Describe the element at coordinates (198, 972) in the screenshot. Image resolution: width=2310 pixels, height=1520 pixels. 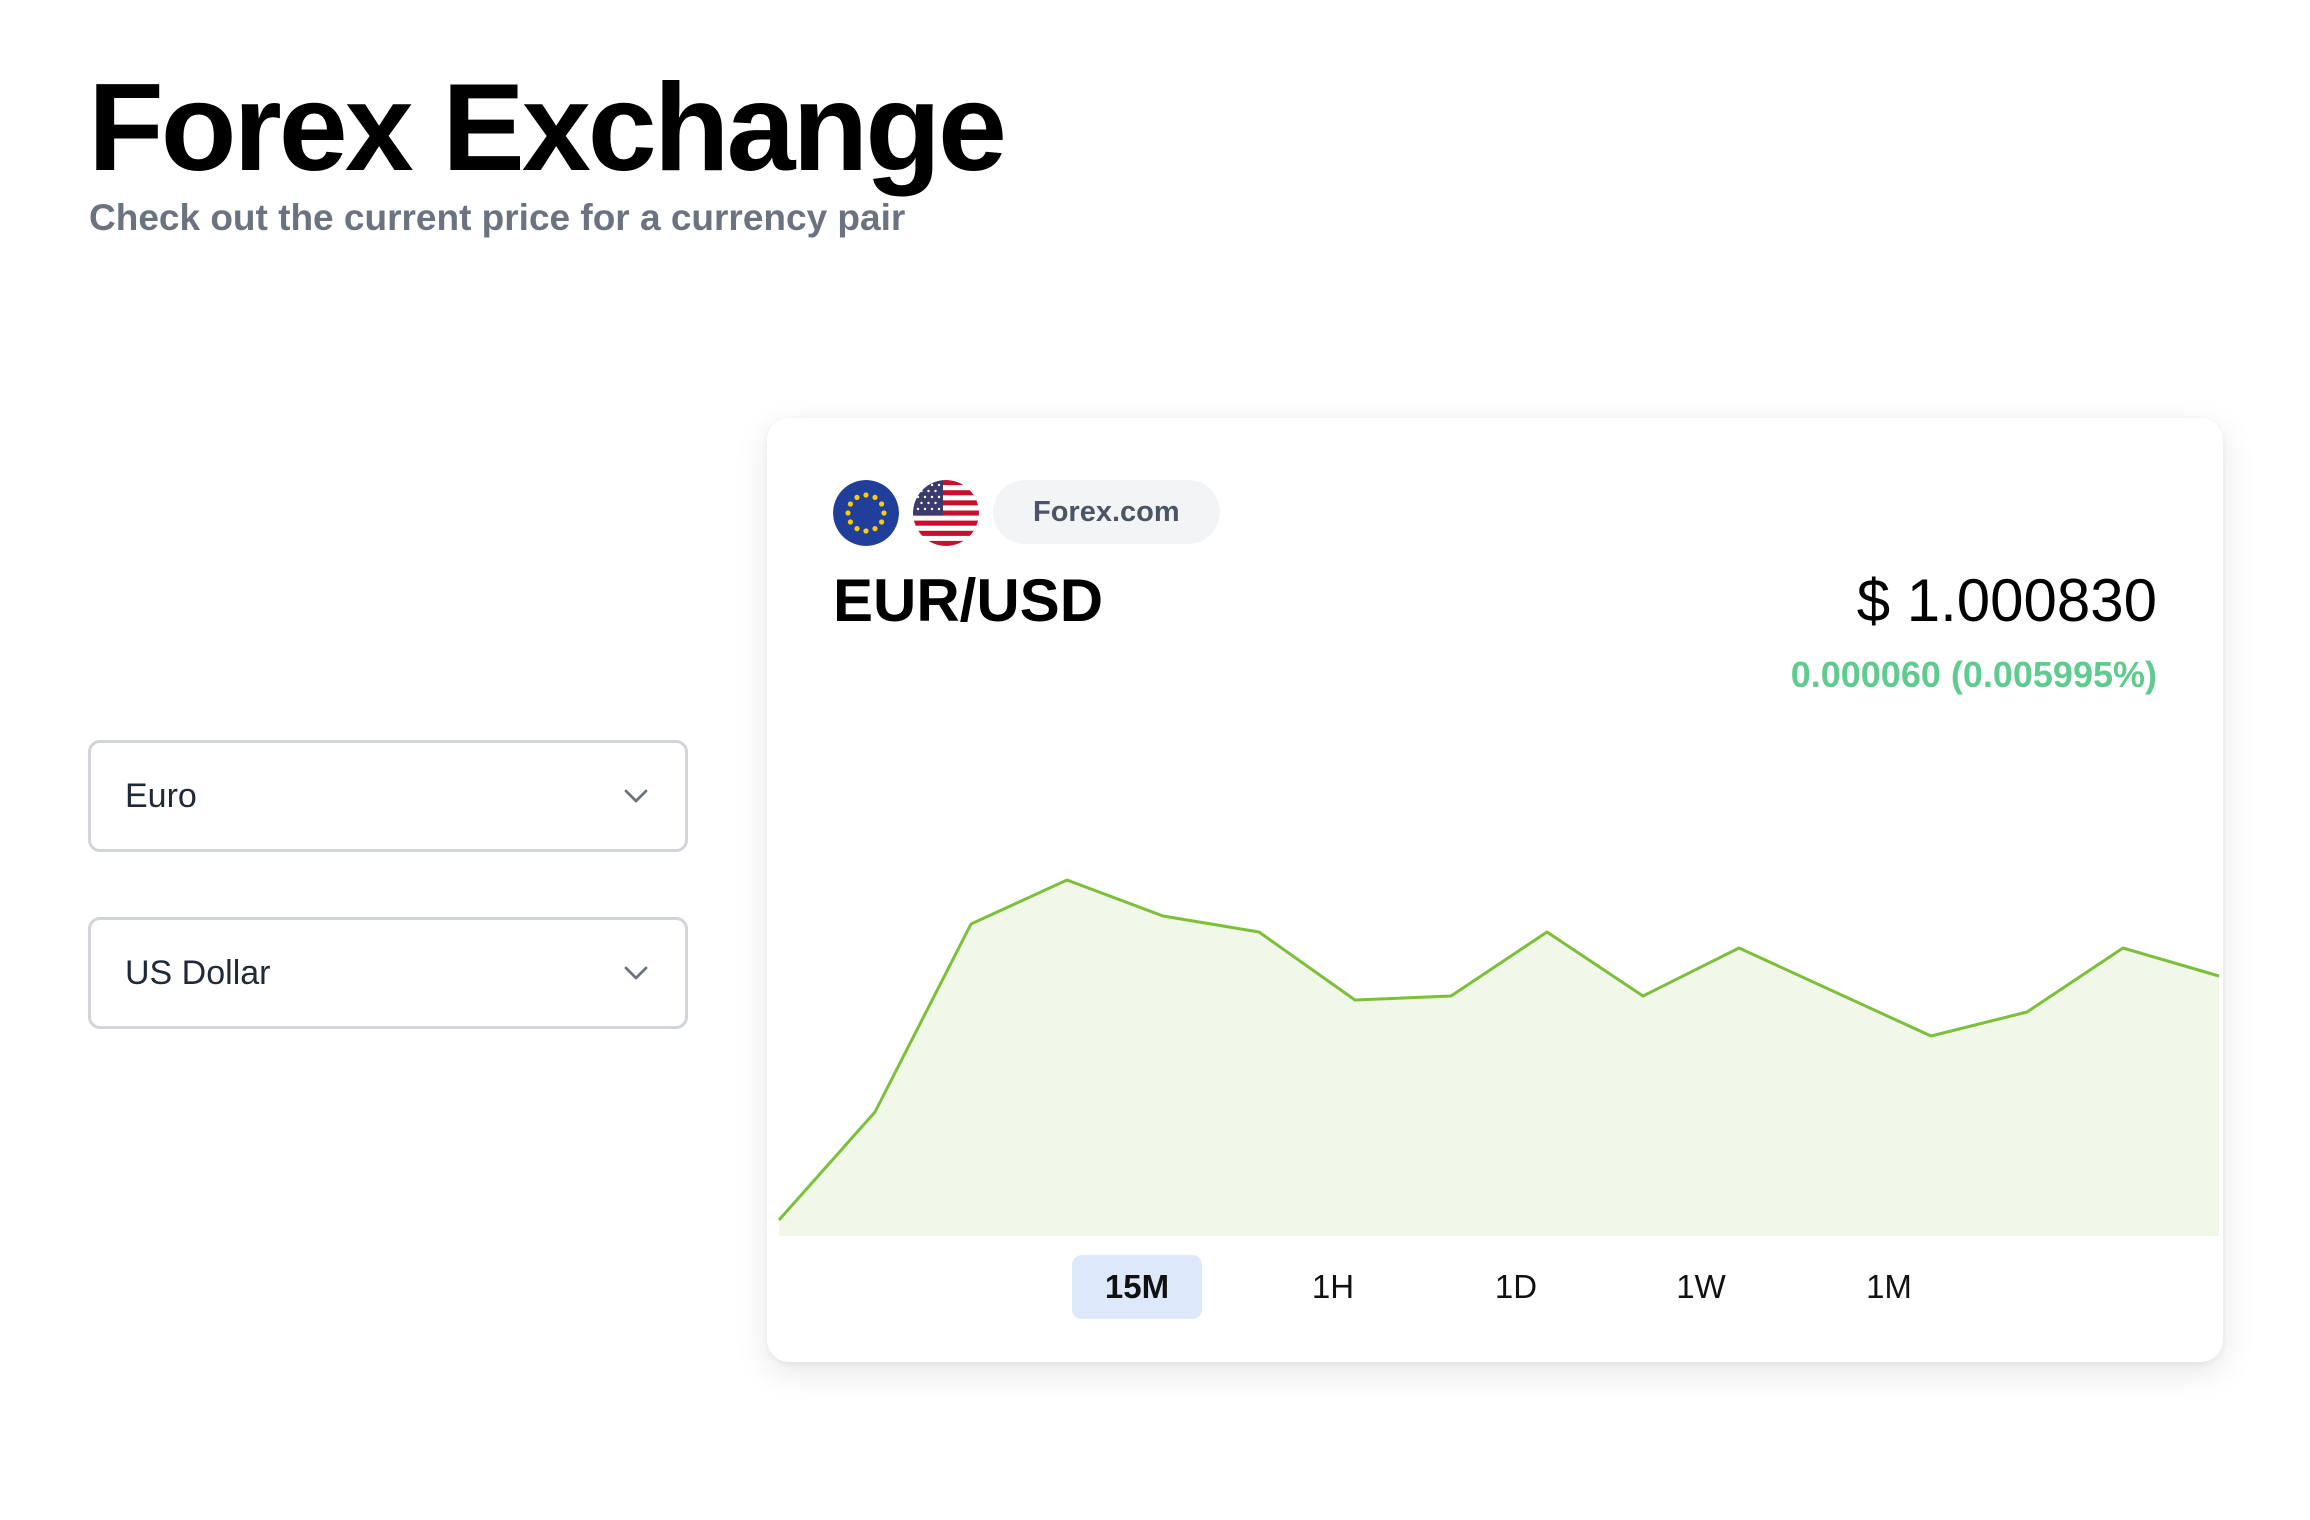
I see `to-currency-value: US Dollar` at that location.